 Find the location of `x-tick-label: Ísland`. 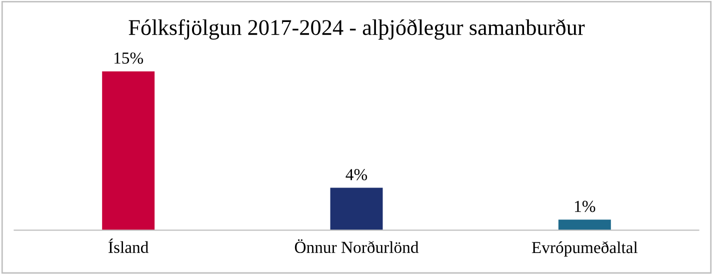

x-tick-label: Ísland is located at coordinates (128, 245).